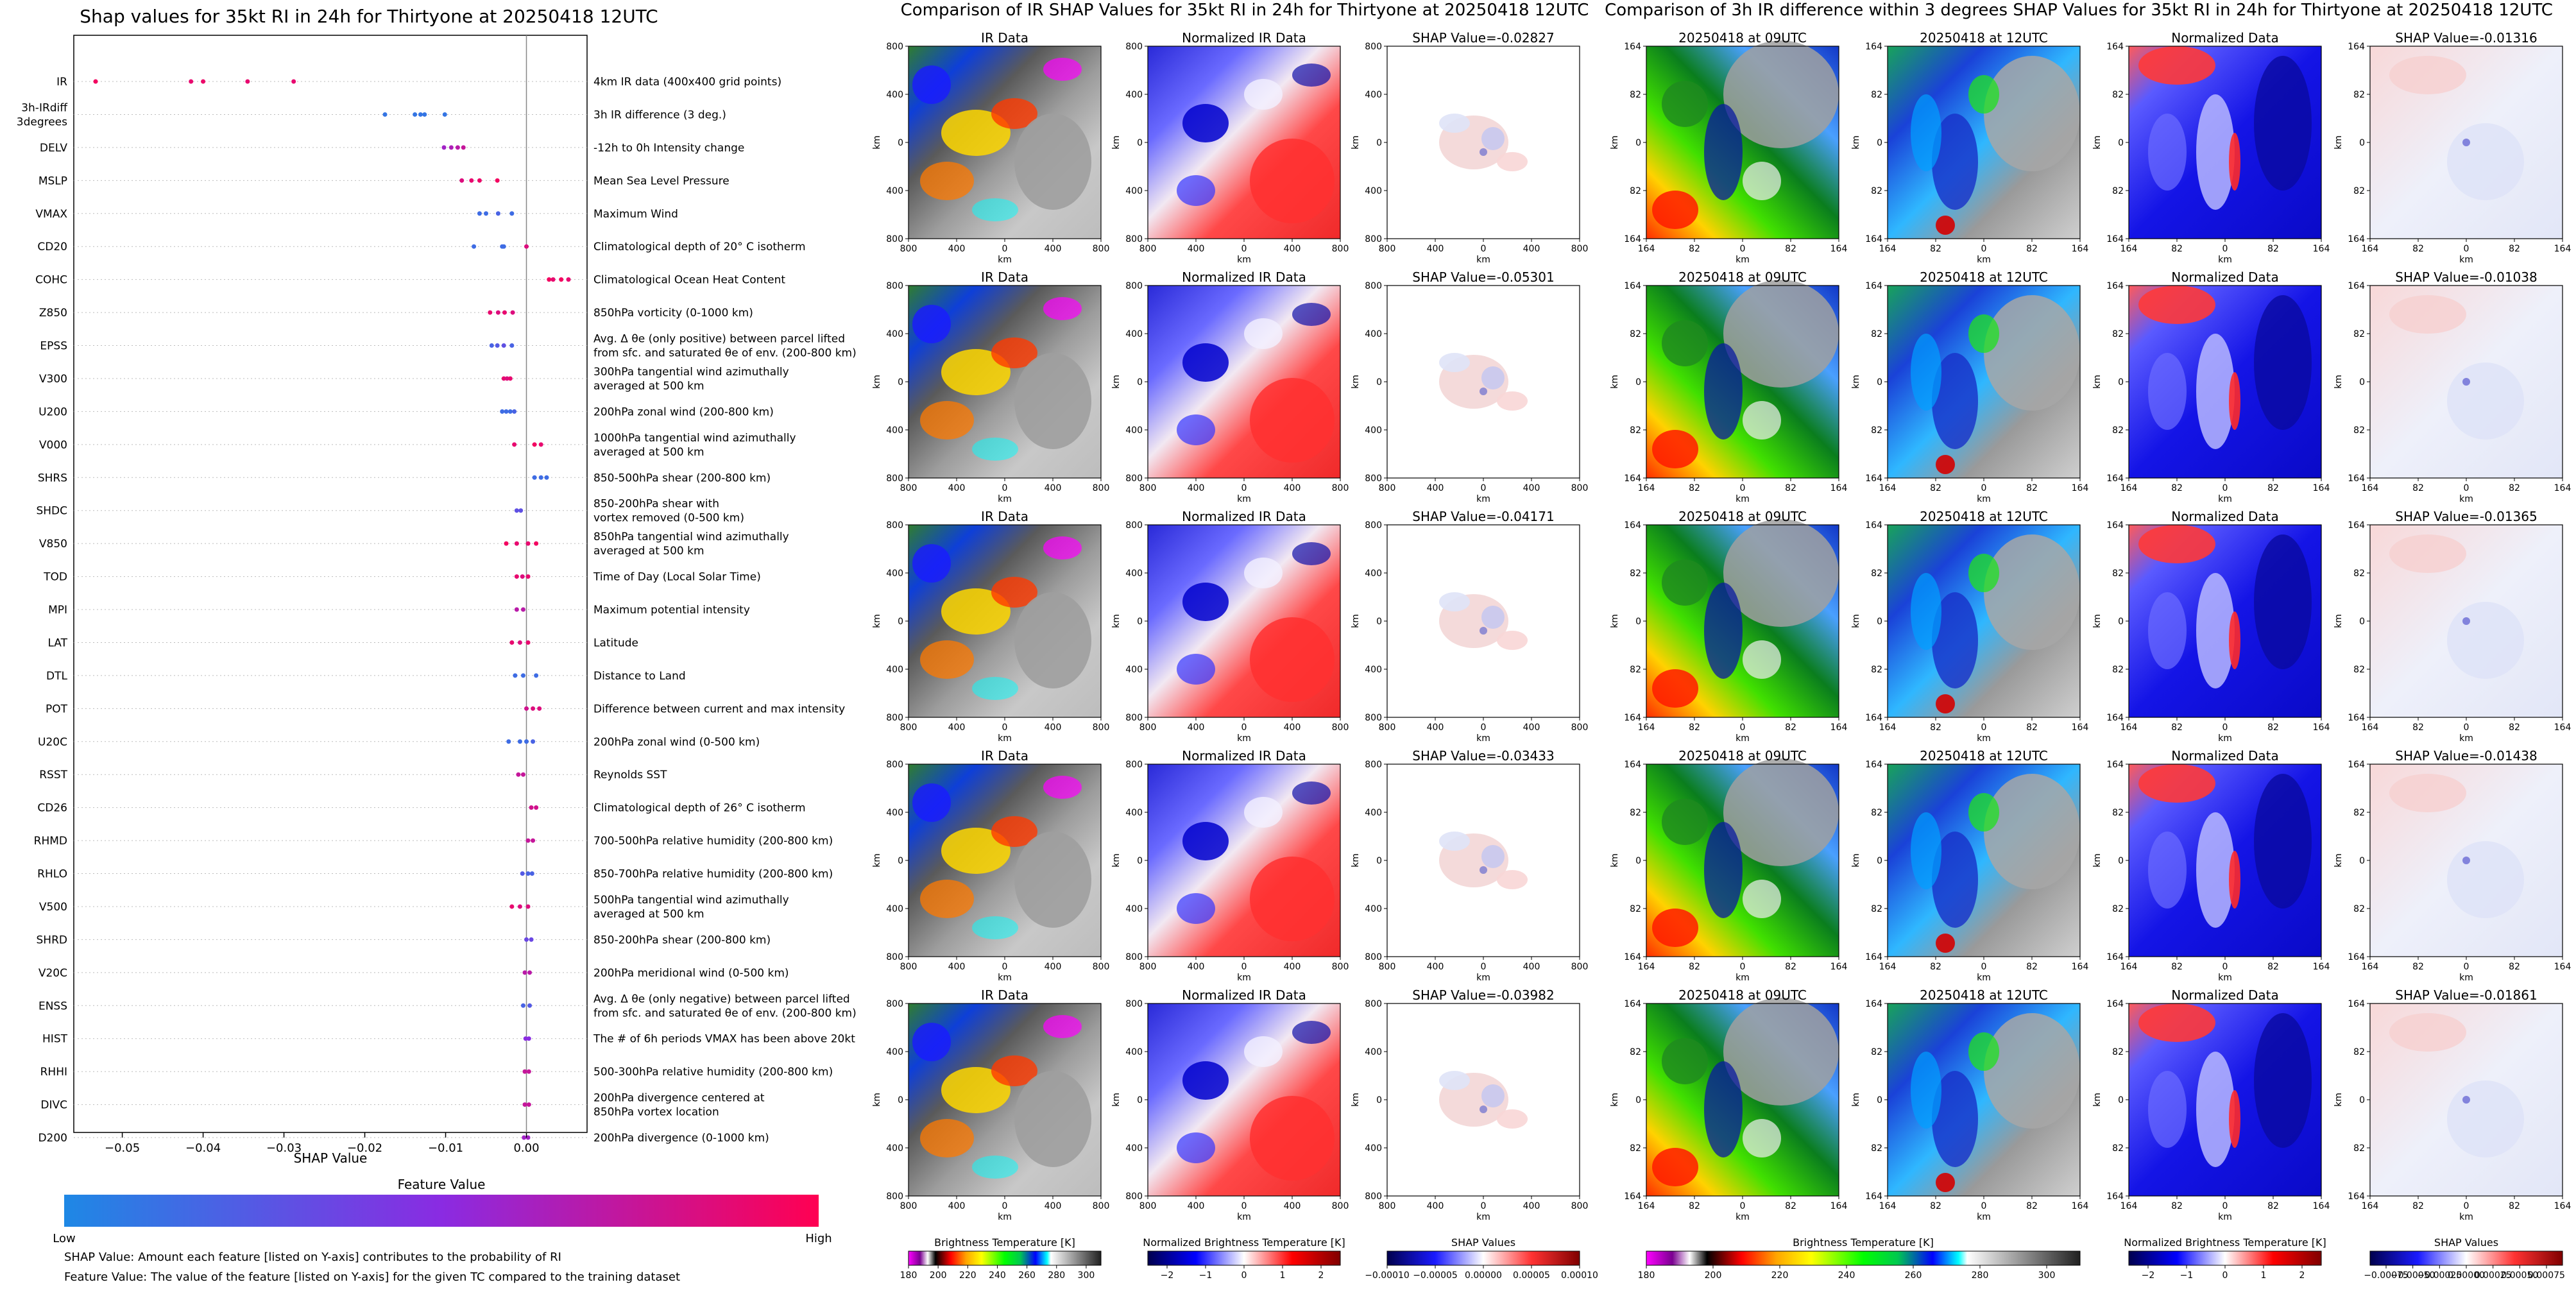 The image size is (2576, 1289). What do you see at coordinates (2225, 1258) in the screenshot?
I see `colorbar-gradient` at bounding box center [2225, 1258].